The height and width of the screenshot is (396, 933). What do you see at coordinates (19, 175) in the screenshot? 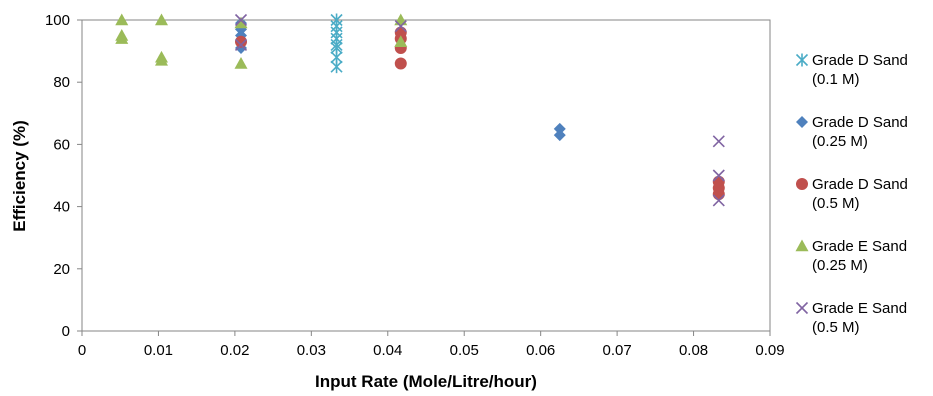
I see `y-axis-title: Efficiency (%)` at bounding box center [19, 175].